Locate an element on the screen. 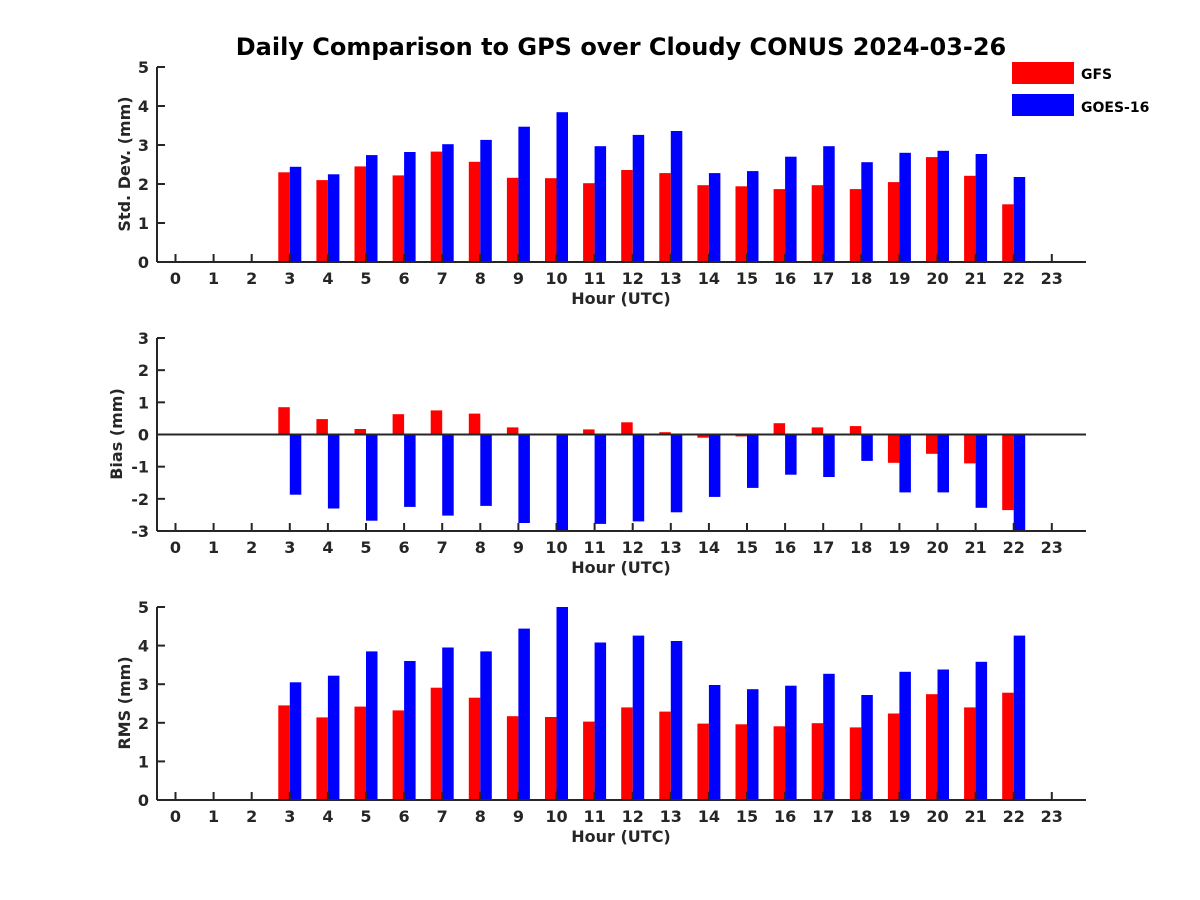 This screenshot has width=1200, height=900. std-dev-xtick-label: 21 is located at coordinates (975, 278).